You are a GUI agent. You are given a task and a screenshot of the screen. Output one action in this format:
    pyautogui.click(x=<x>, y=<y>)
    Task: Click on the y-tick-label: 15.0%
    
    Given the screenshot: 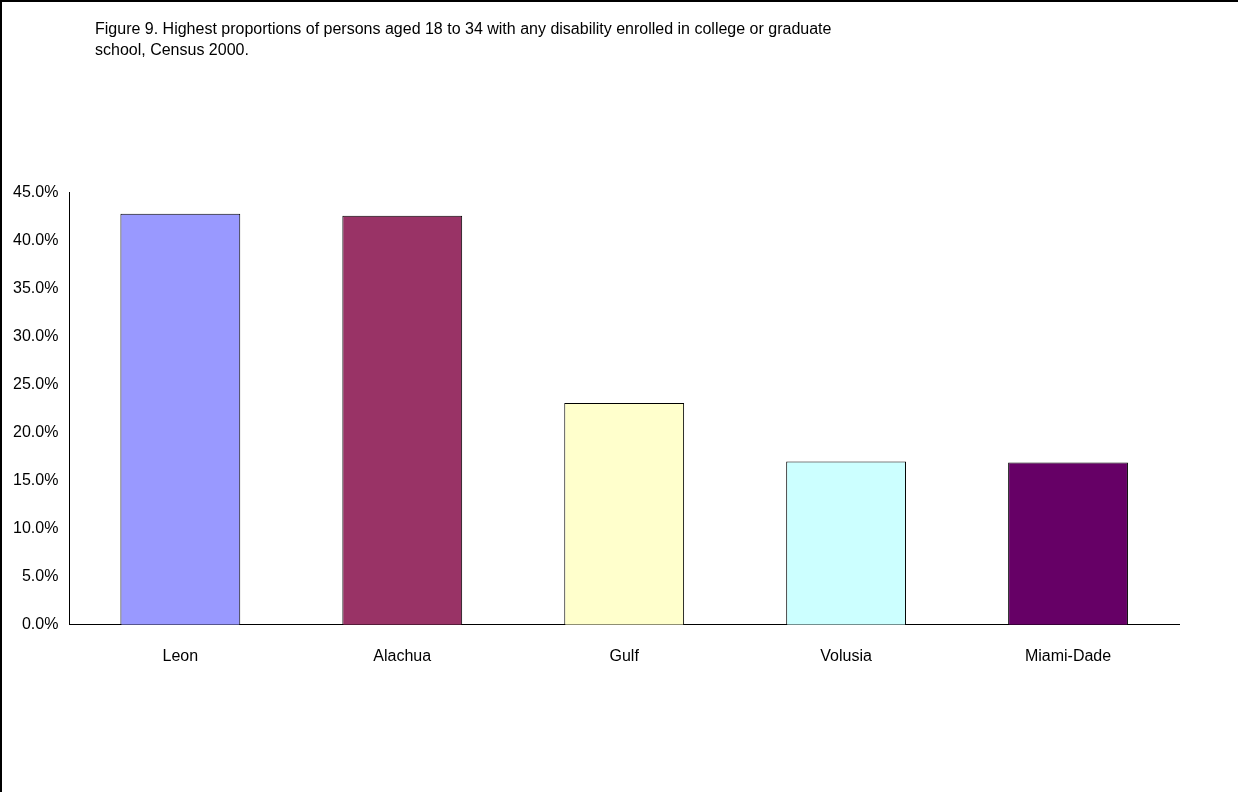 What is the action you would take?
    pyautogui.click(x=35, y=480)
    